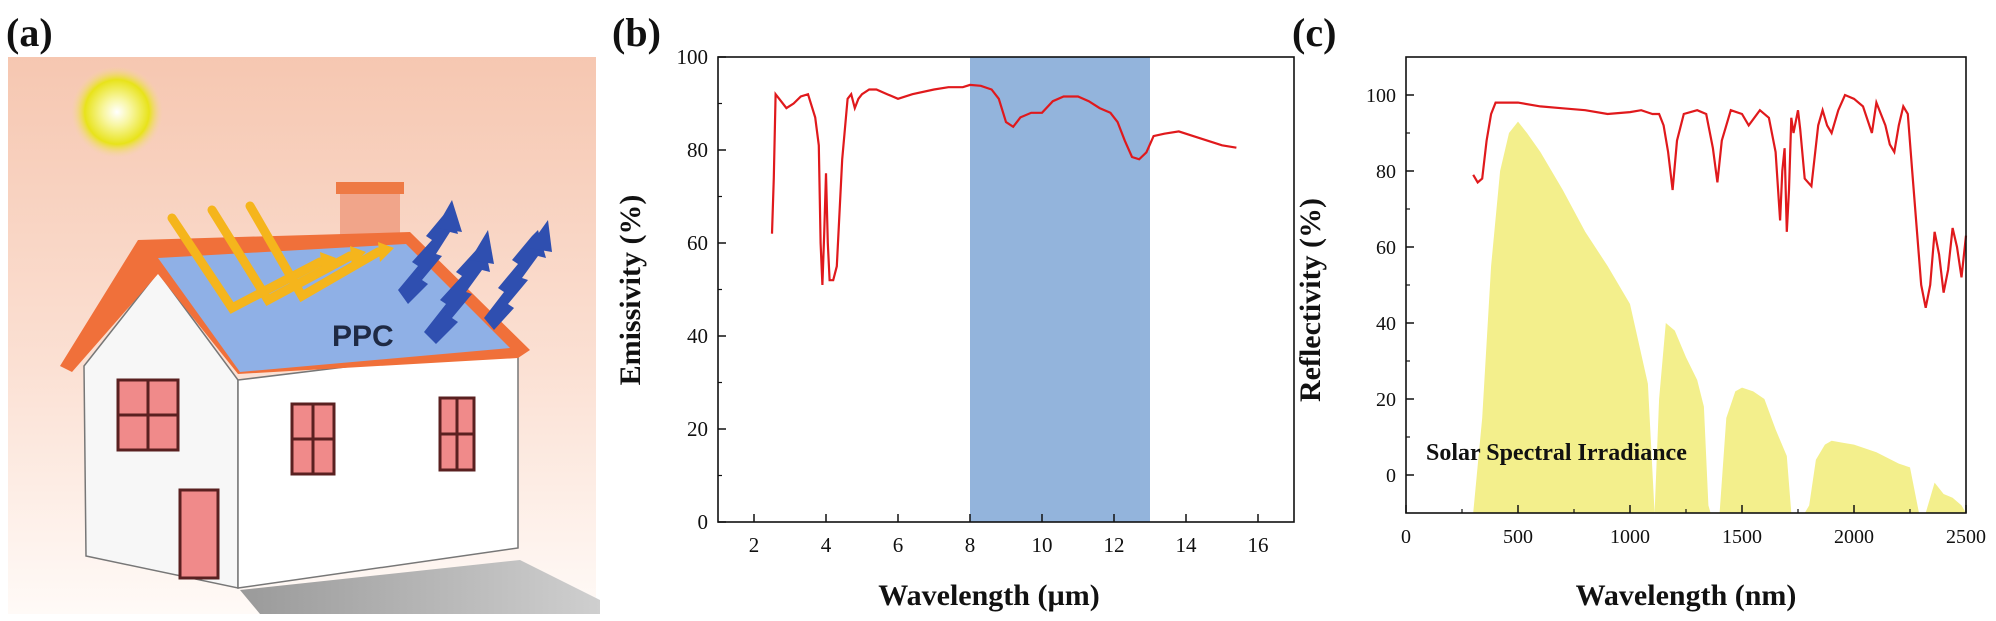  What do you see at coordinates (1720, 201) in the screenshot?
I see `reflectivity-curve` at bounding box center [1720, 201].